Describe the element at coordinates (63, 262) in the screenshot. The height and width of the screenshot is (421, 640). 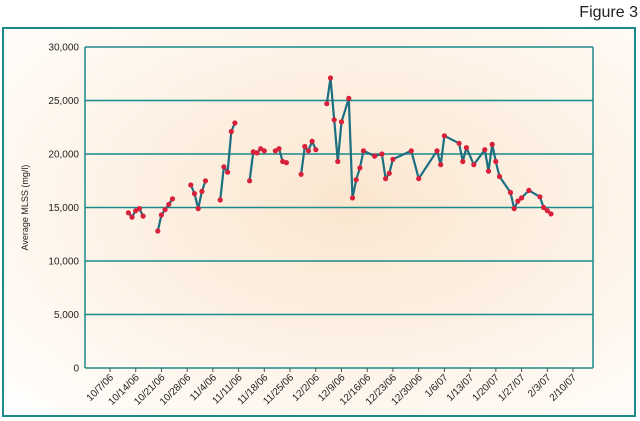
I see `y-tick-label: 10,000` at that location.